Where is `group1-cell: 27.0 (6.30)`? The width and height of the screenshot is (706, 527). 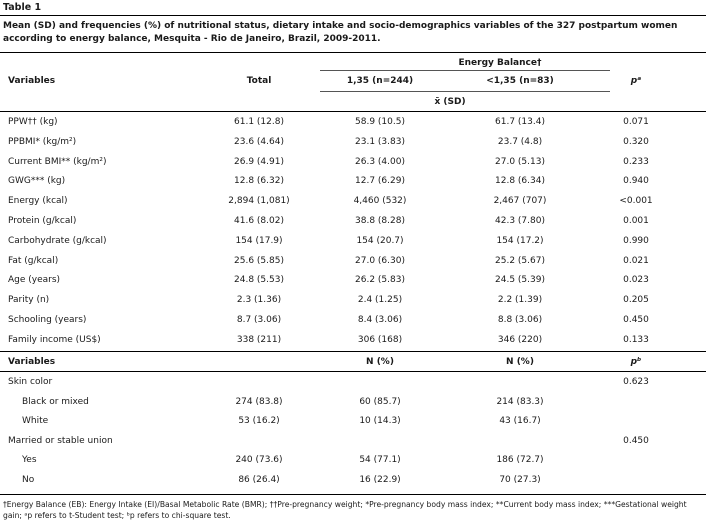 group1-cell: 27.0 (6.30) is located at coordinates (380, 260).